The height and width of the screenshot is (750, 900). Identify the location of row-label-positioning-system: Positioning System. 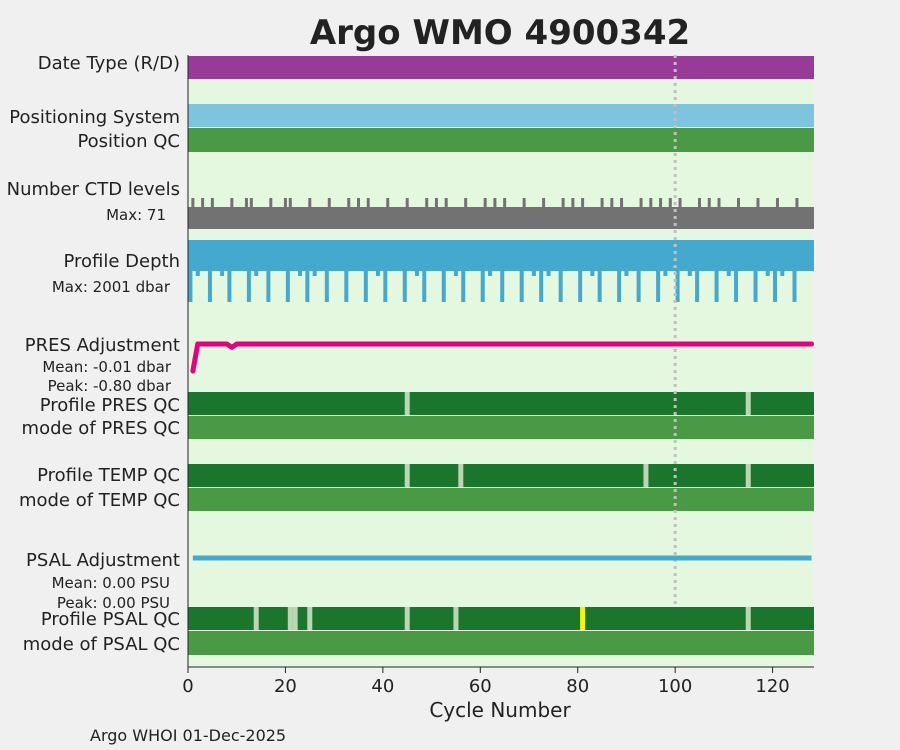
(94, 117).